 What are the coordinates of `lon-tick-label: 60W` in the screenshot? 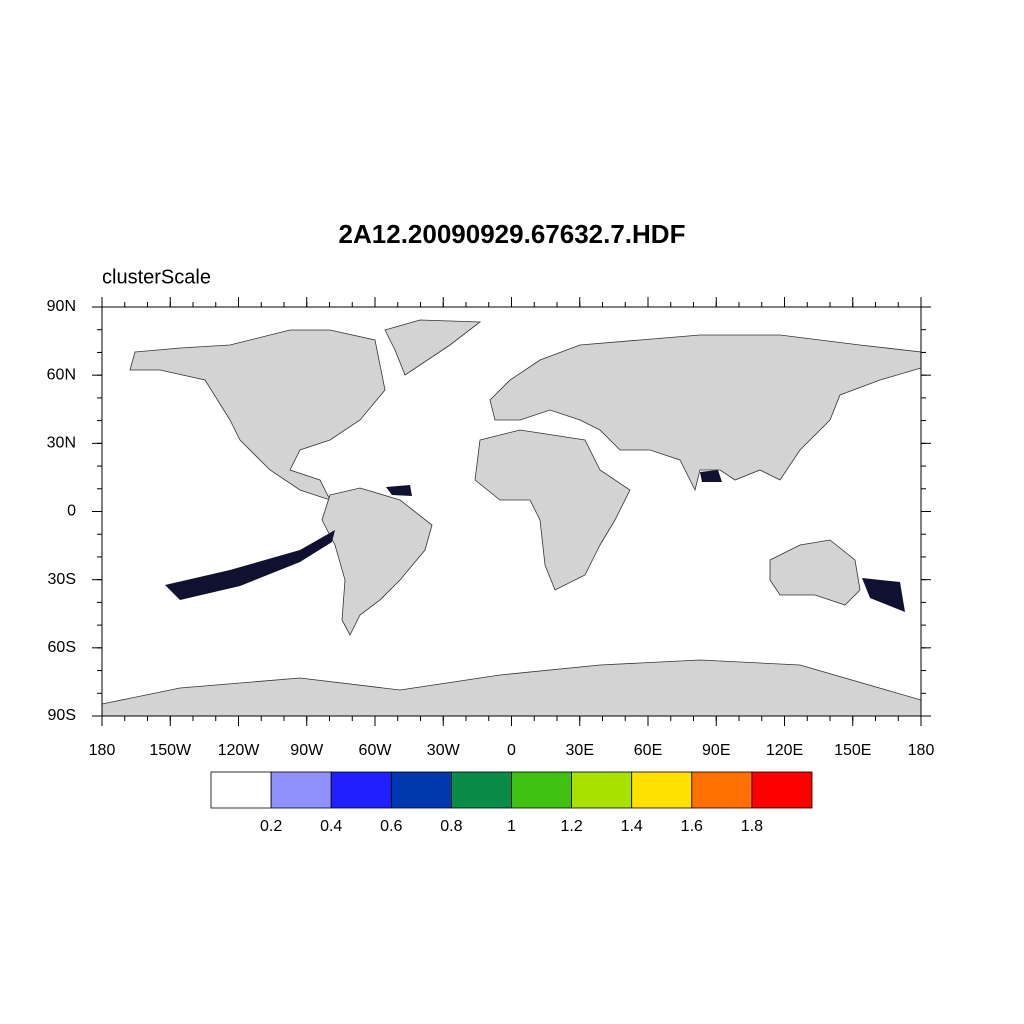 It's located at (376, 750).